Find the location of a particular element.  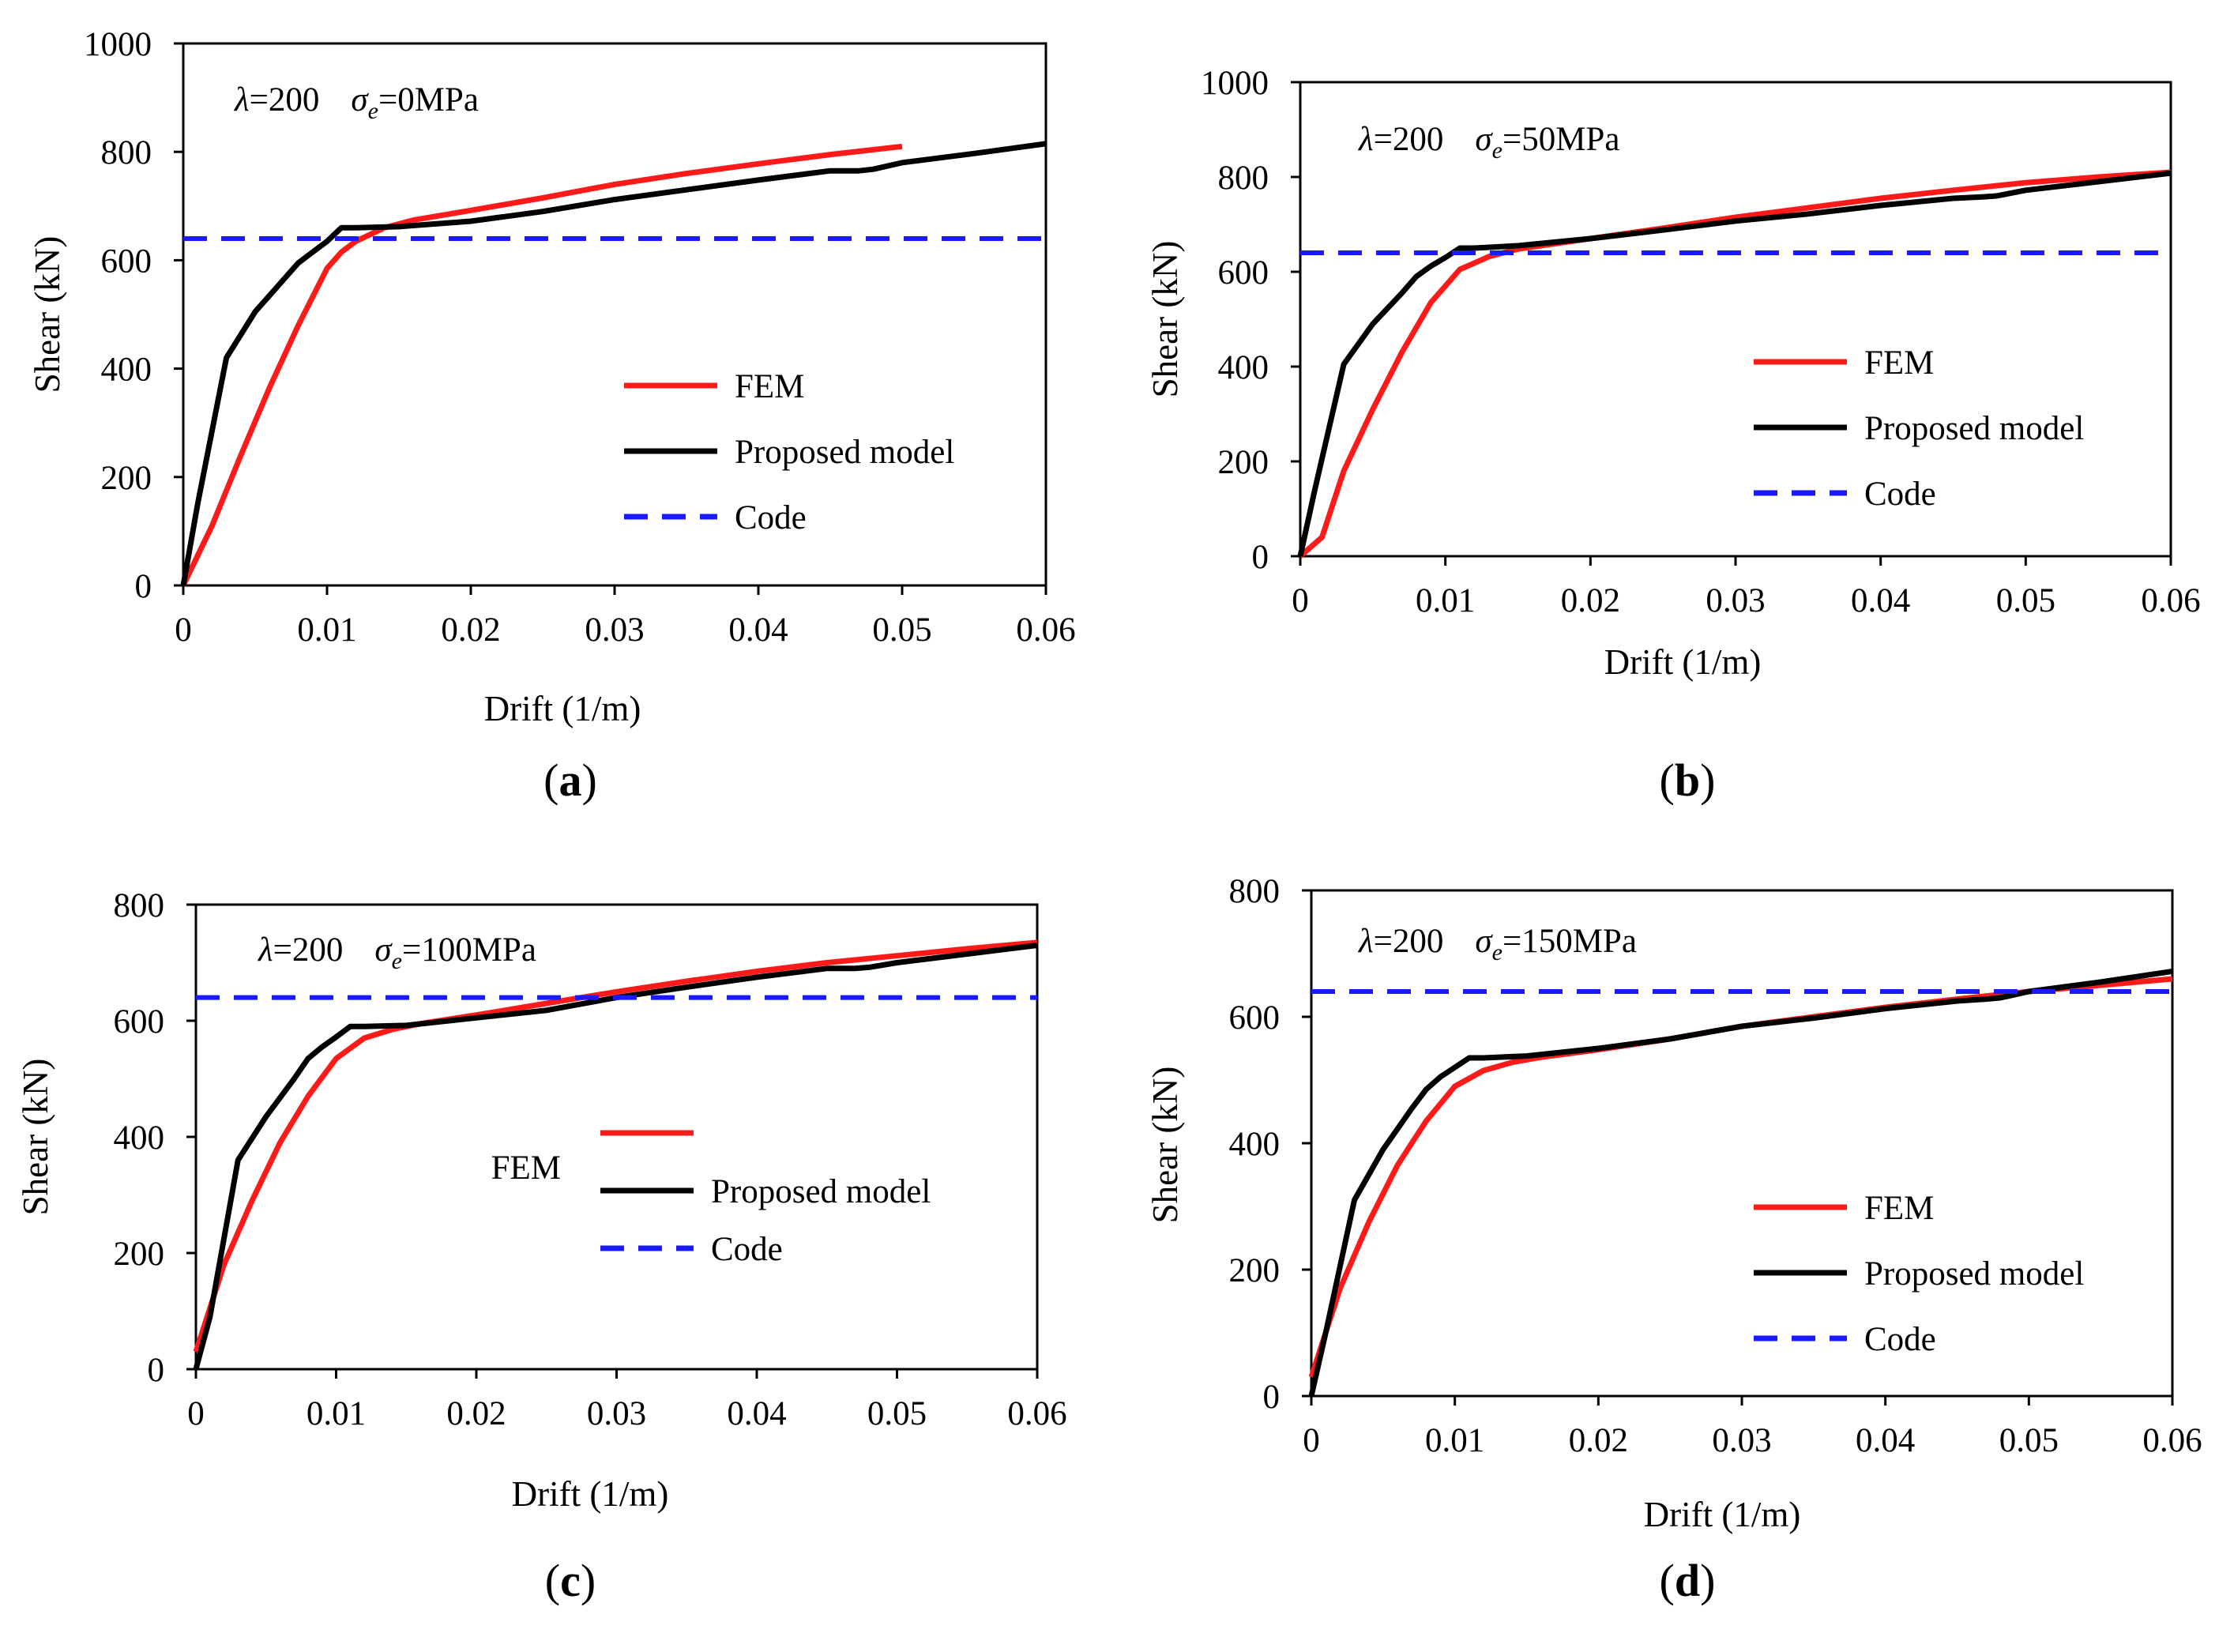

caption-letter: b is located at coordinates (1687, 780).